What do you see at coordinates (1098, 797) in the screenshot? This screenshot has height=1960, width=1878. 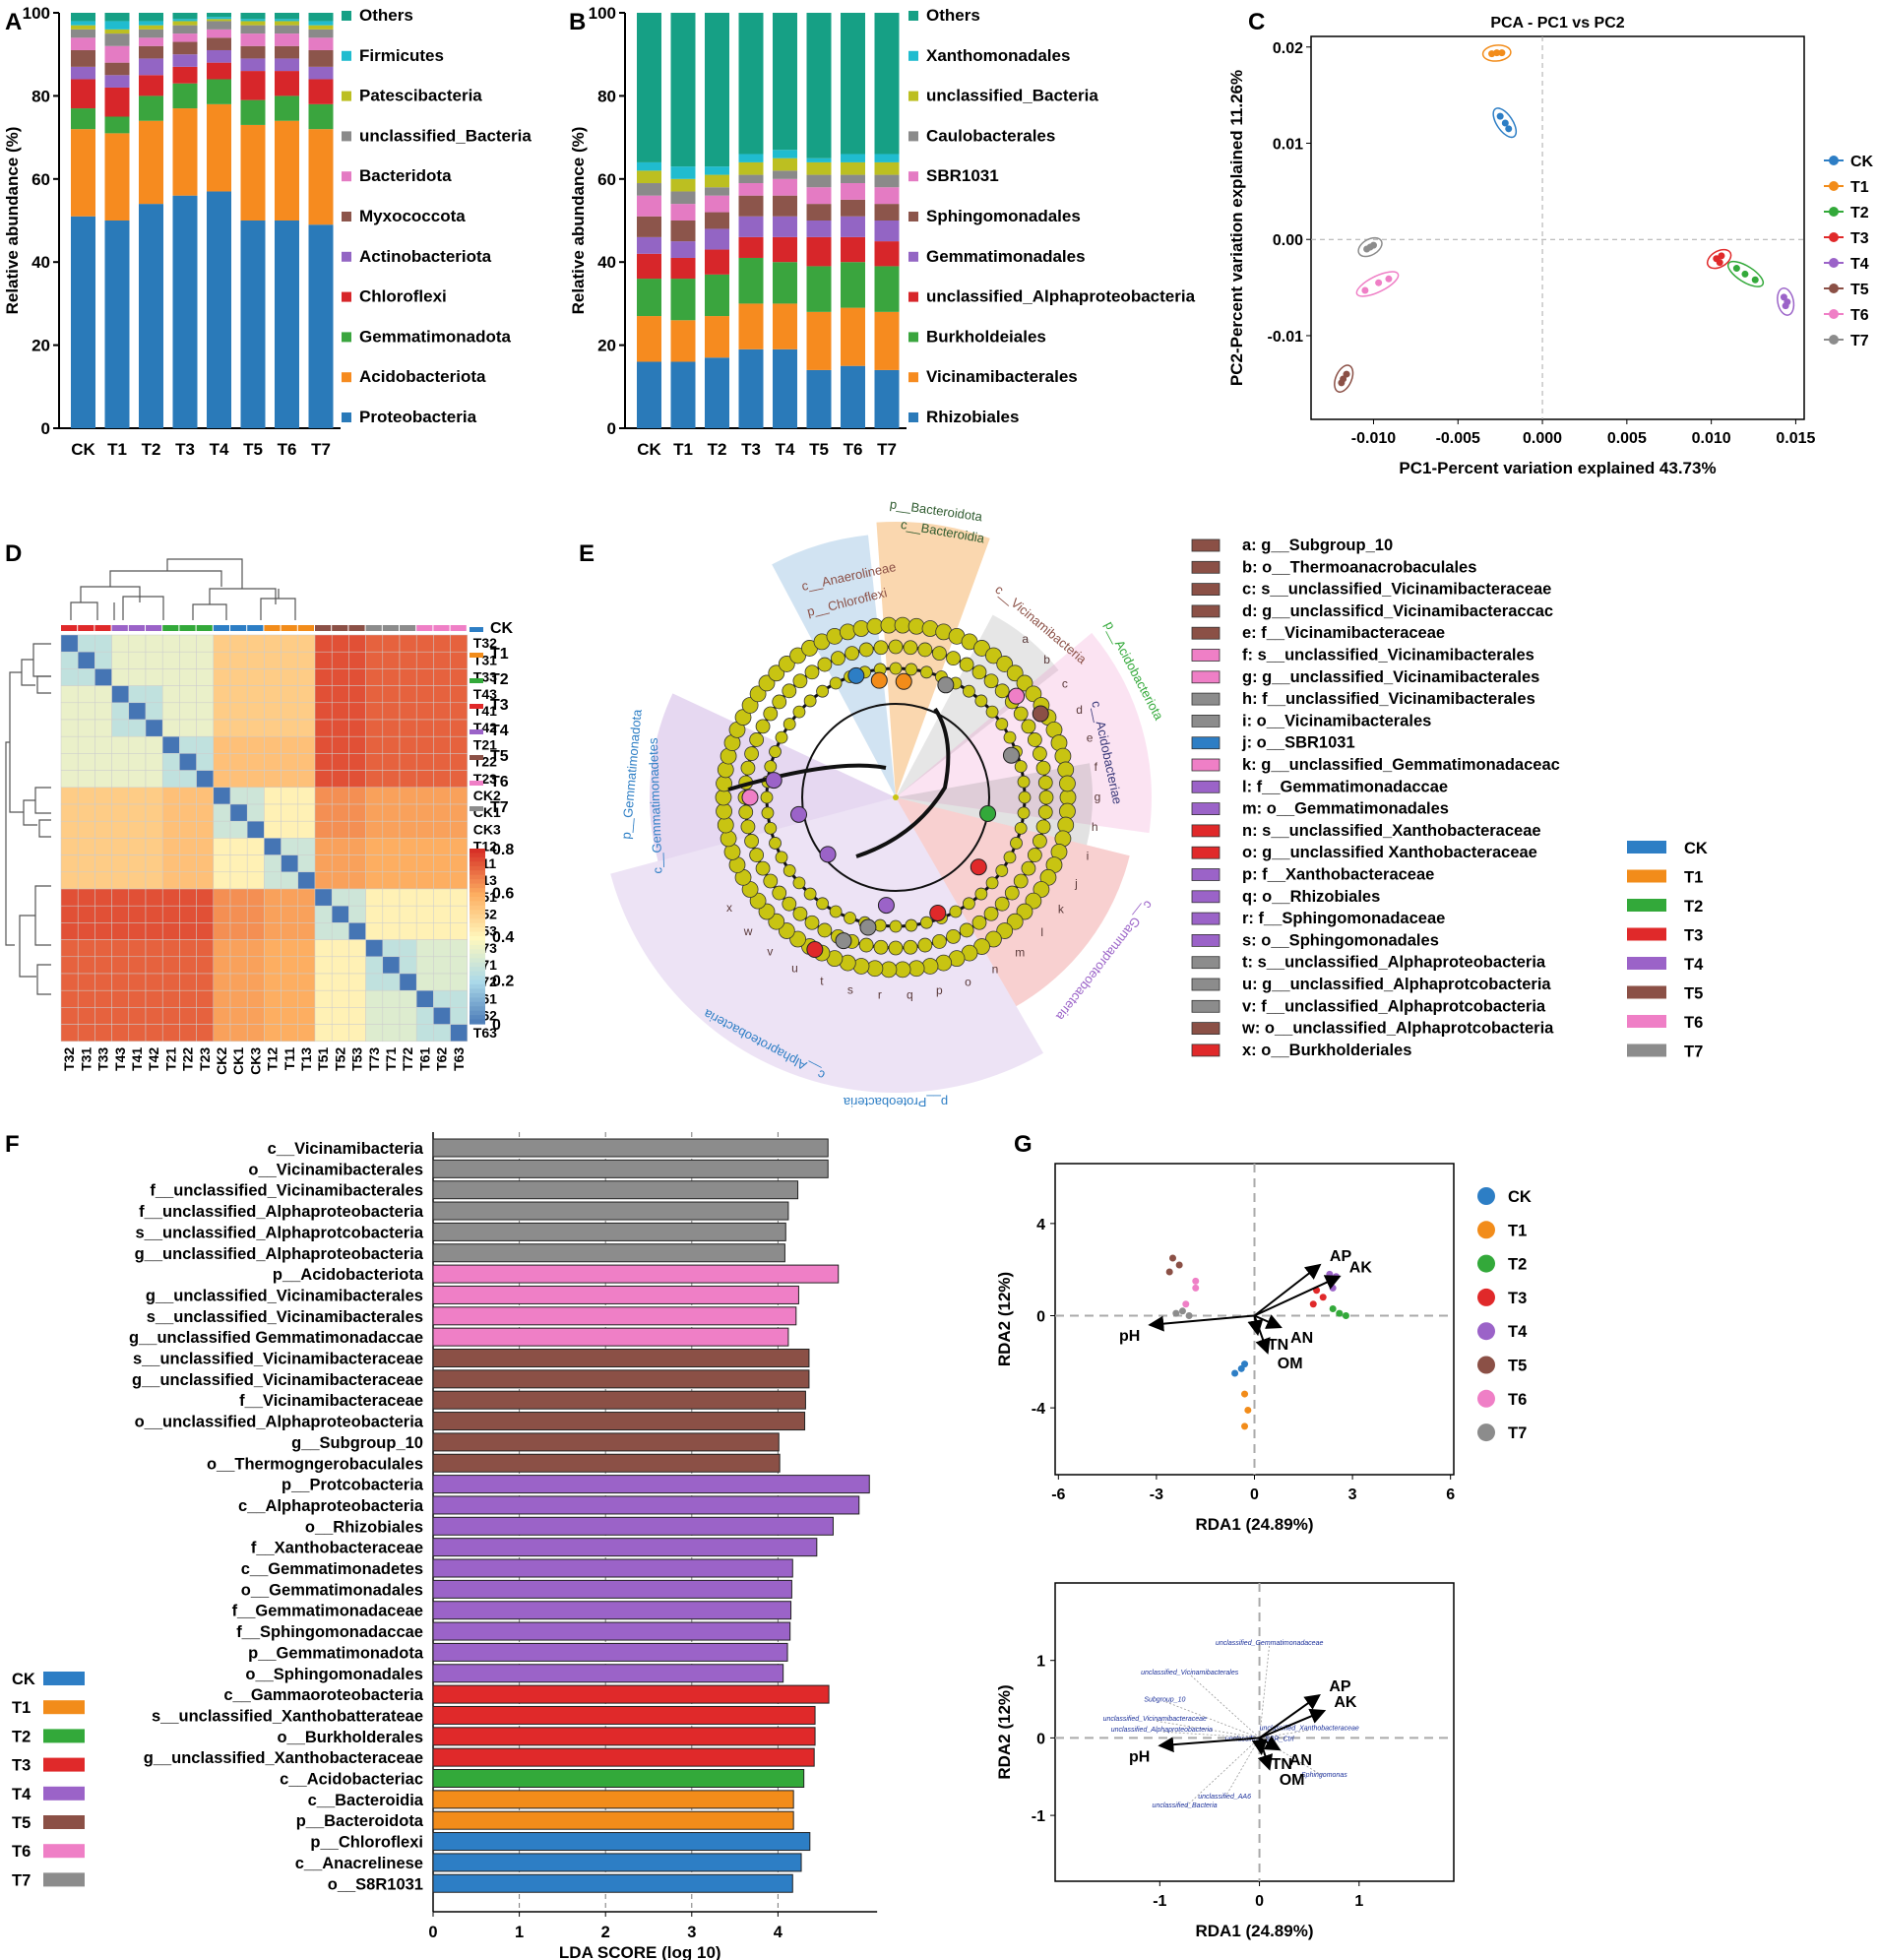 I see `clade-letter: g` at bounding box center [1098, 797].